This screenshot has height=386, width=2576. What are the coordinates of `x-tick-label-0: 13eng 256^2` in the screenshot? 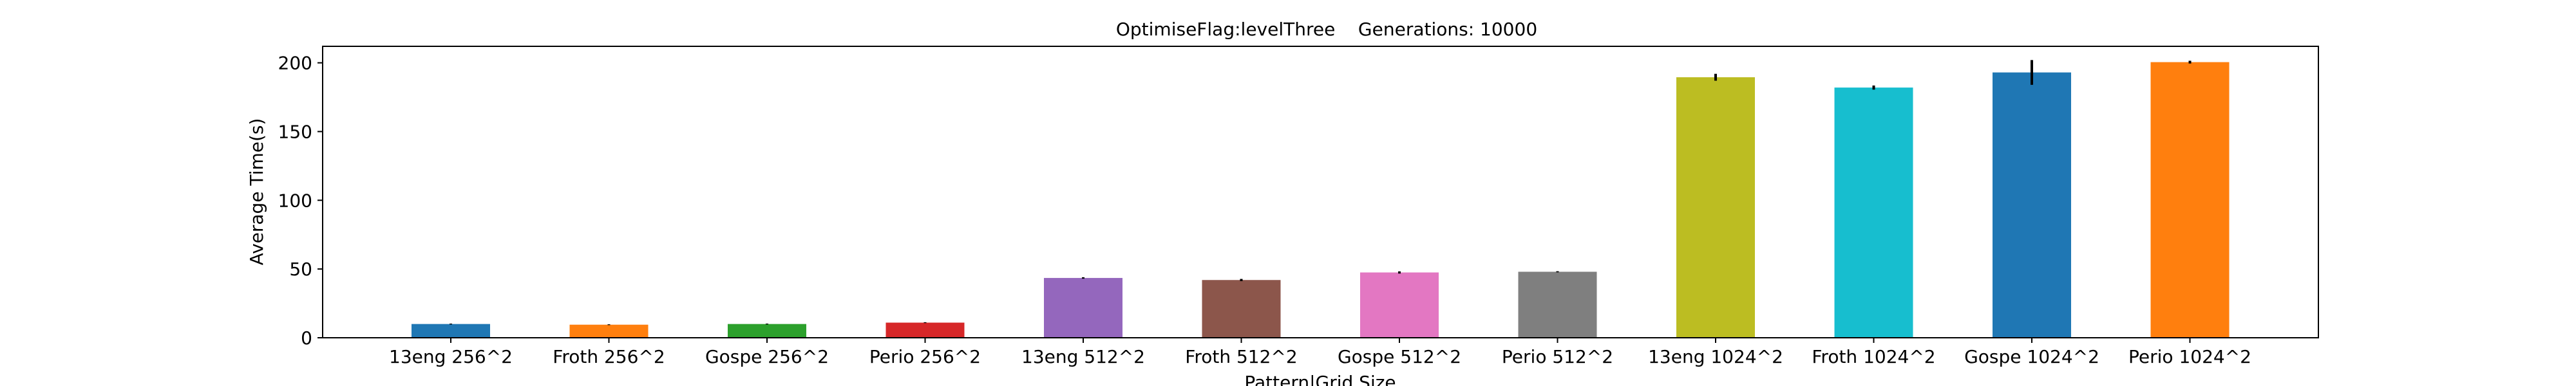 It's located at (451, 356).